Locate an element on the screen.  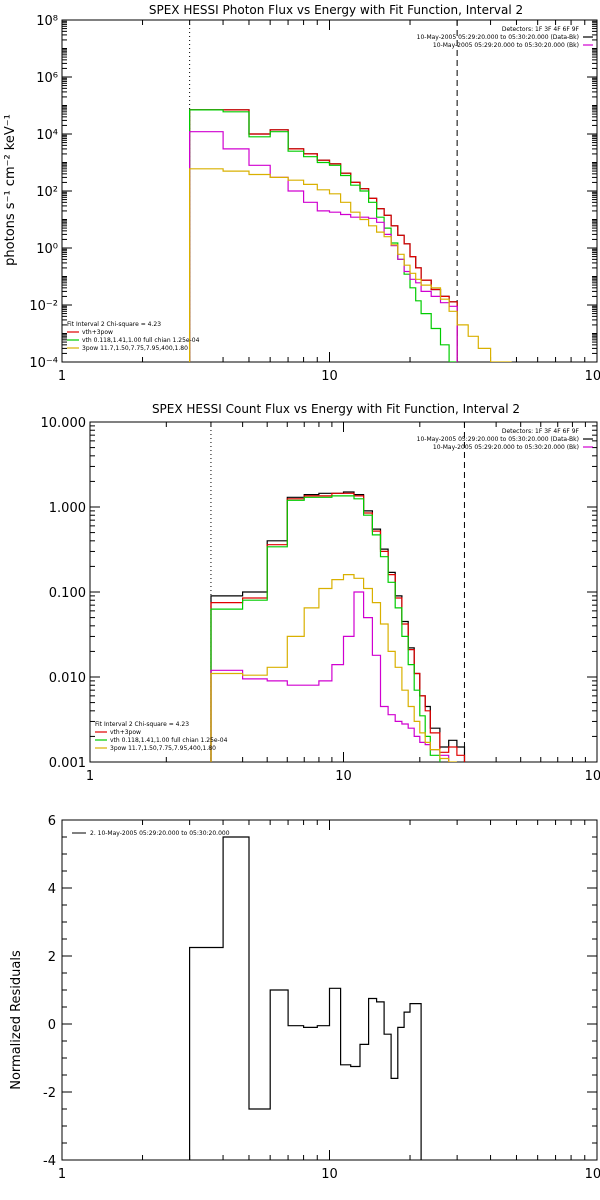
residual-y-tick-label: -2 is located at coordinates (49, 1093).